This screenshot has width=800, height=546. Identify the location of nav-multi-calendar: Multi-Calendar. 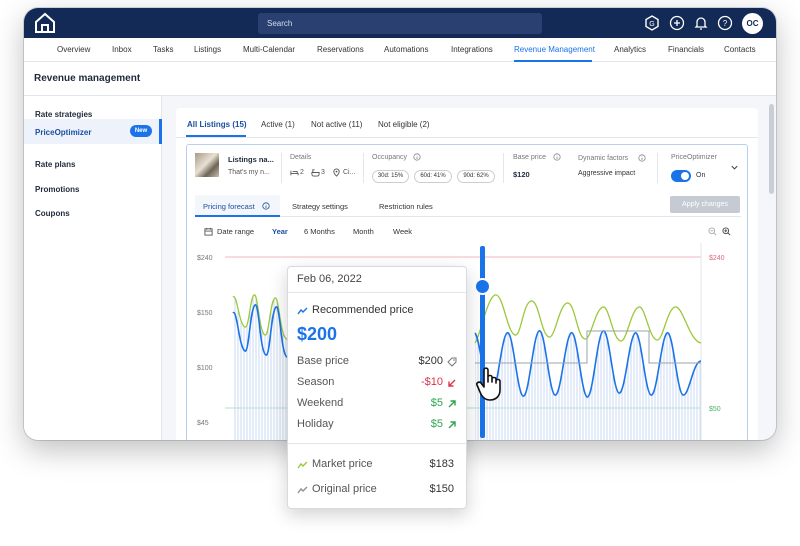
(269, 49).